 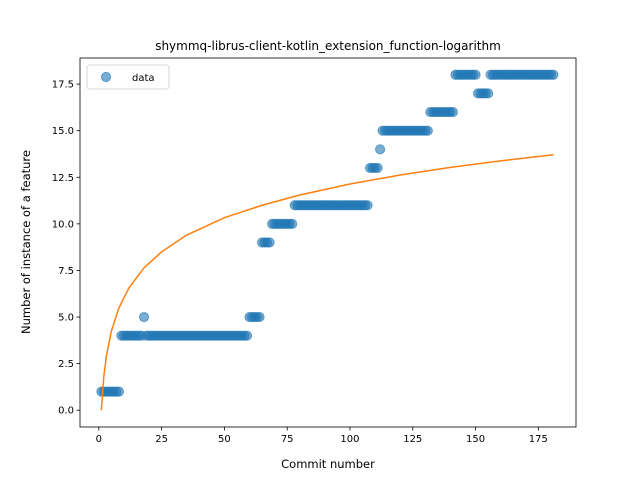 I want to click on y-tick-label: 17.5, so click(x=63, y=85).